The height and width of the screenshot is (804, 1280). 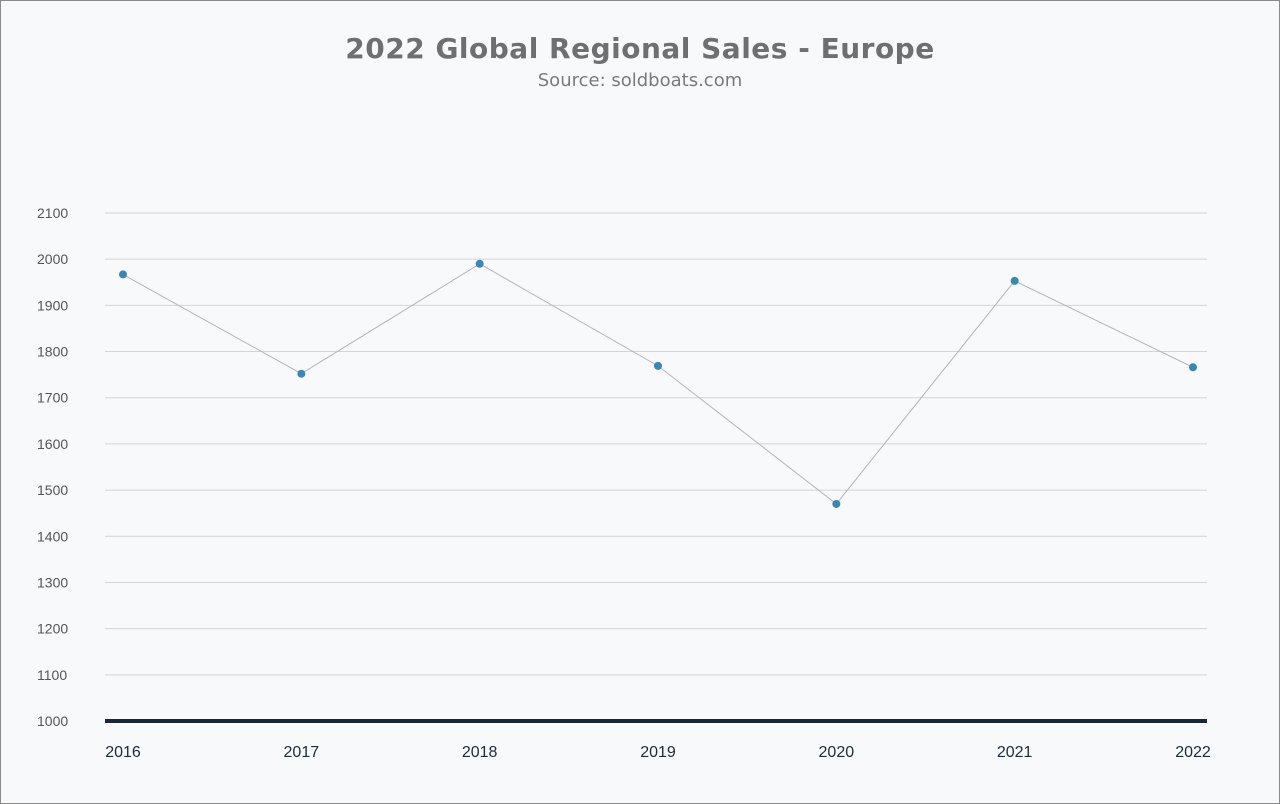 I want to click on y-tick-label: 1500, so click(x=52, y=490).